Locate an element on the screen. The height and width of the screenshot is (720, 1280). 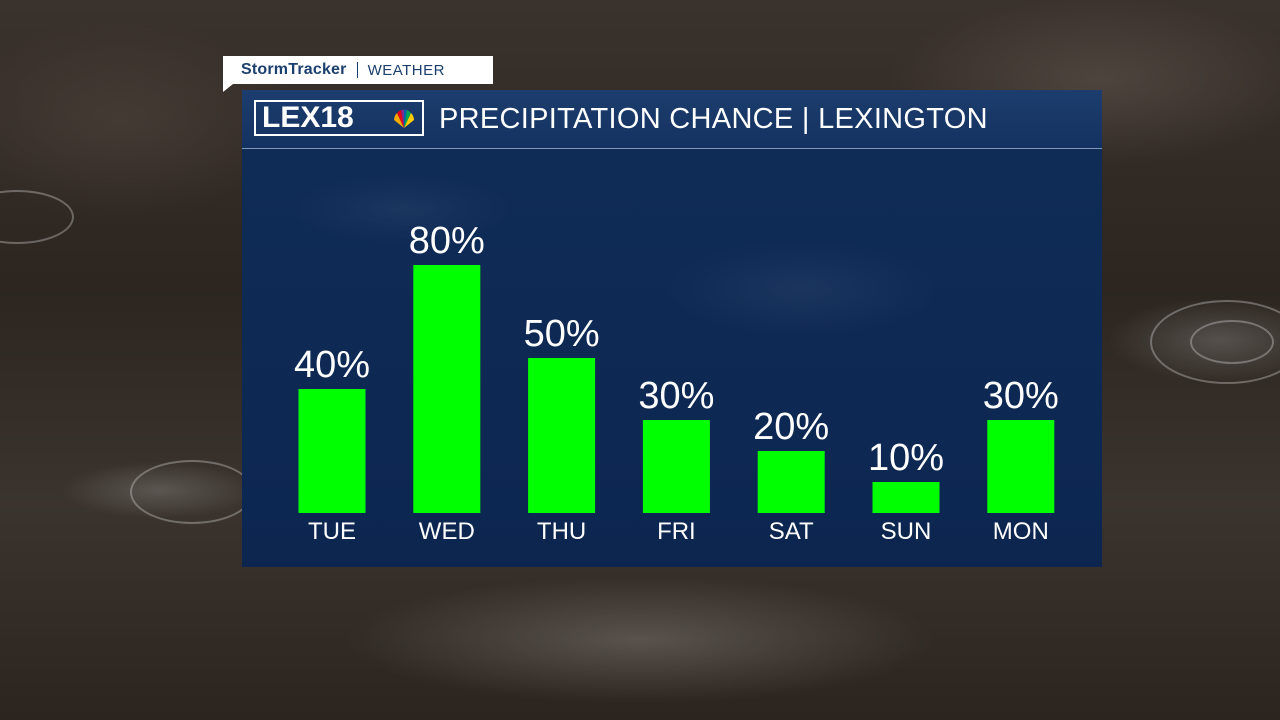
bar-sun is located at coordinates (906, 497).